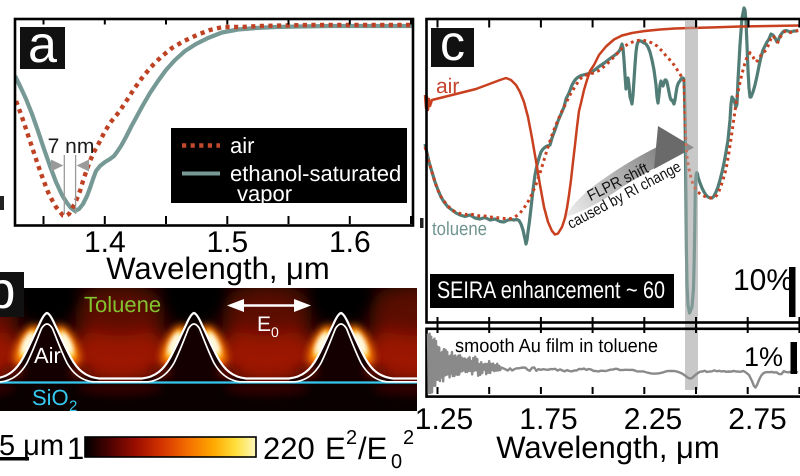  What do you see at coordinates (548, 419) in the screenshot?
I see `svg-text: 1.75` at bounding box center [548, 419].